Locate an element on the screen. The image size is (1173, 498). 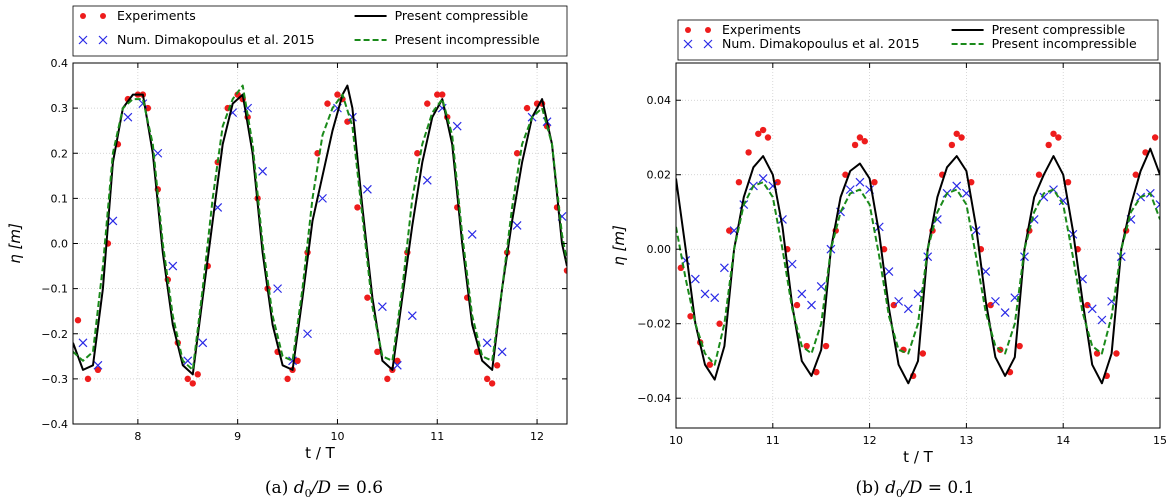
legend-label-incompressible: Present incompressible is located at coordinates (1064, 43).